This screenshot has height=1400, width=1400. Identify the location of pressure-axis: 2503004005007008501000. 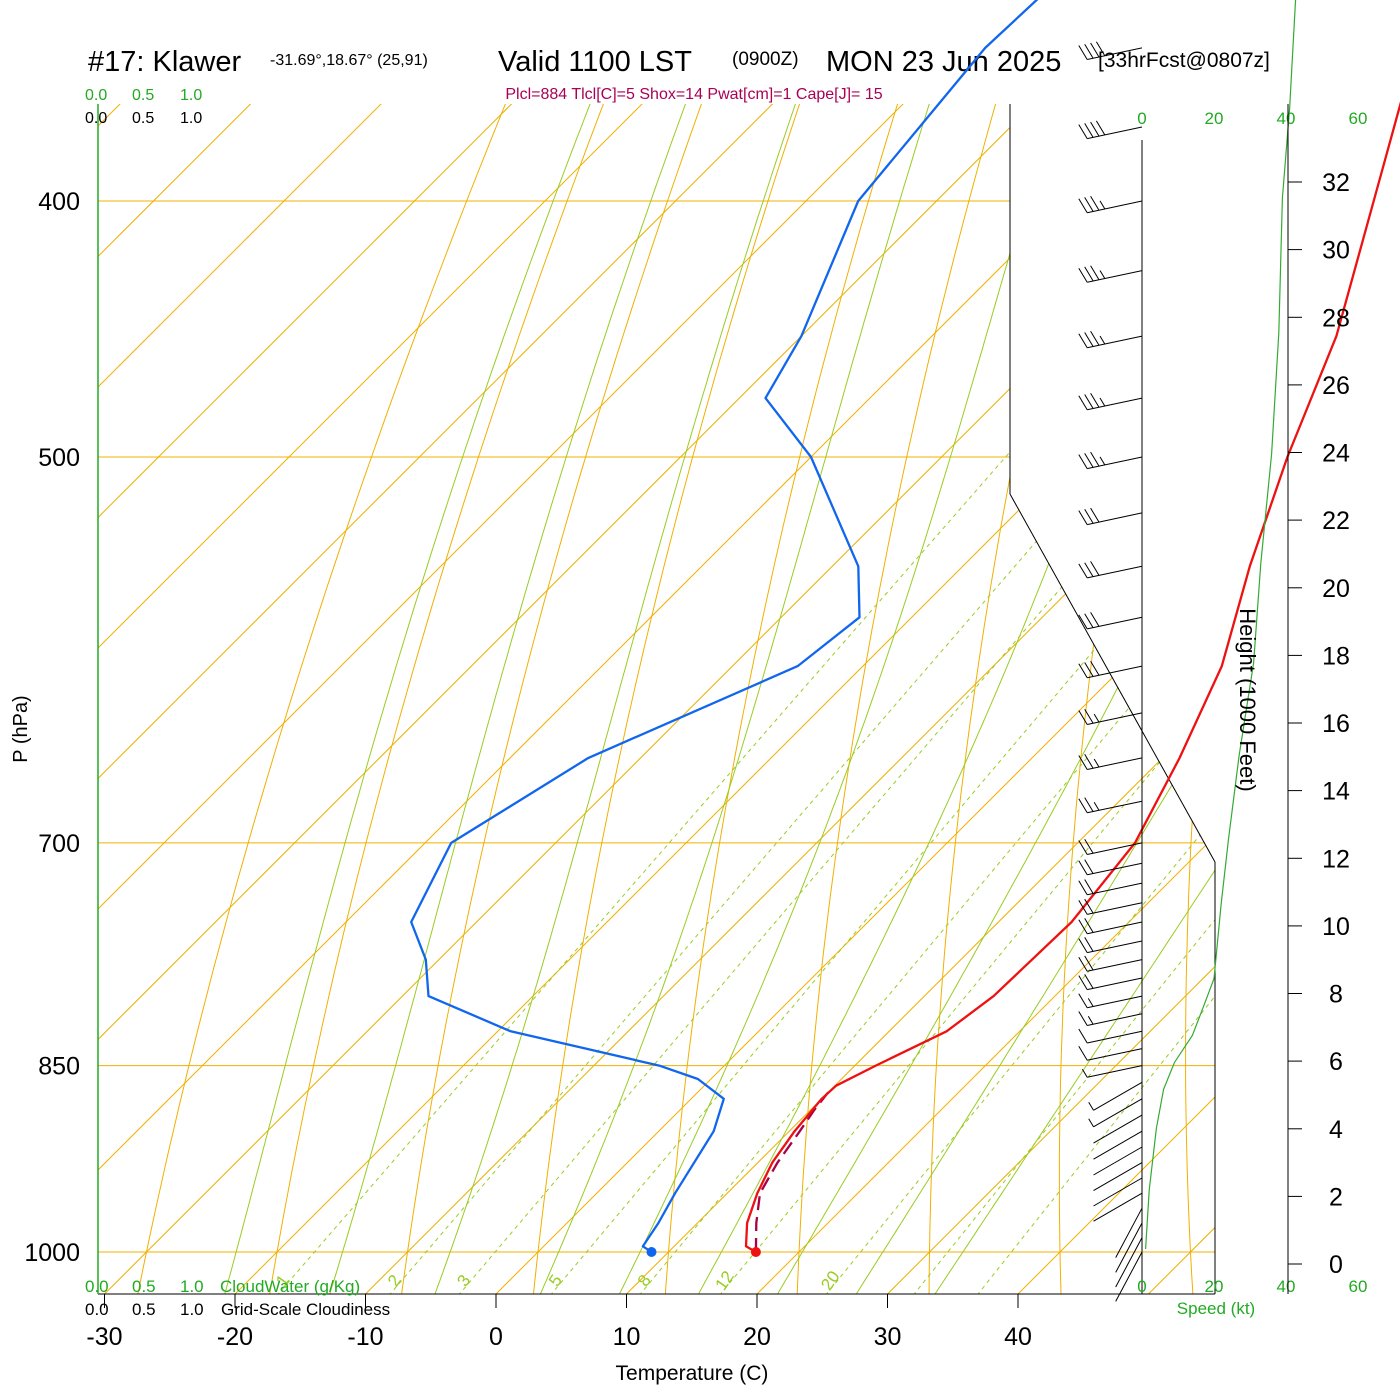
(52, 727).